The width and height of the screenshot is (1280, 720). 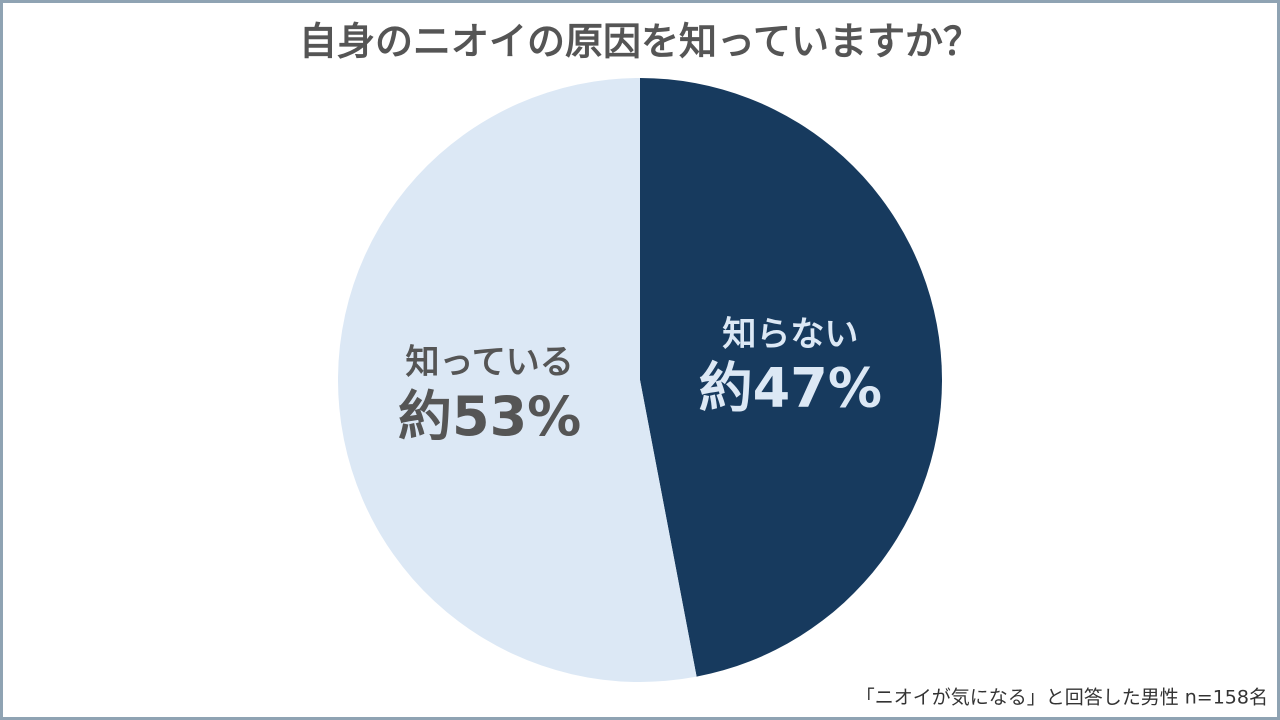 What do you see at coordinates (489, 416) in the screenshot?
I see `value-label: 約53%` at bounding box center [489, 416].